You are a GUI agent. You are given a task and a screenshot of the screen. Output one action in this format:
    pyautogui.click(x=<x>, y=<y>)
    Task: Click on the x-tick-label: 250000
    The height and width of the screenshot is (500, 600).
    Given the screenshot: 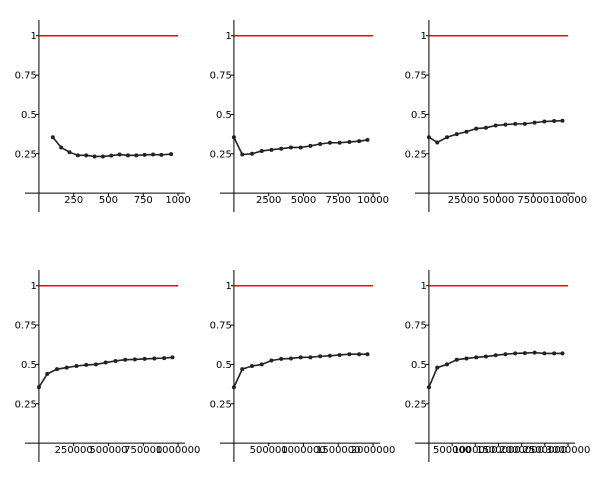 What is the action you would take?
    pyautogui.click(x=74, y=450)
    